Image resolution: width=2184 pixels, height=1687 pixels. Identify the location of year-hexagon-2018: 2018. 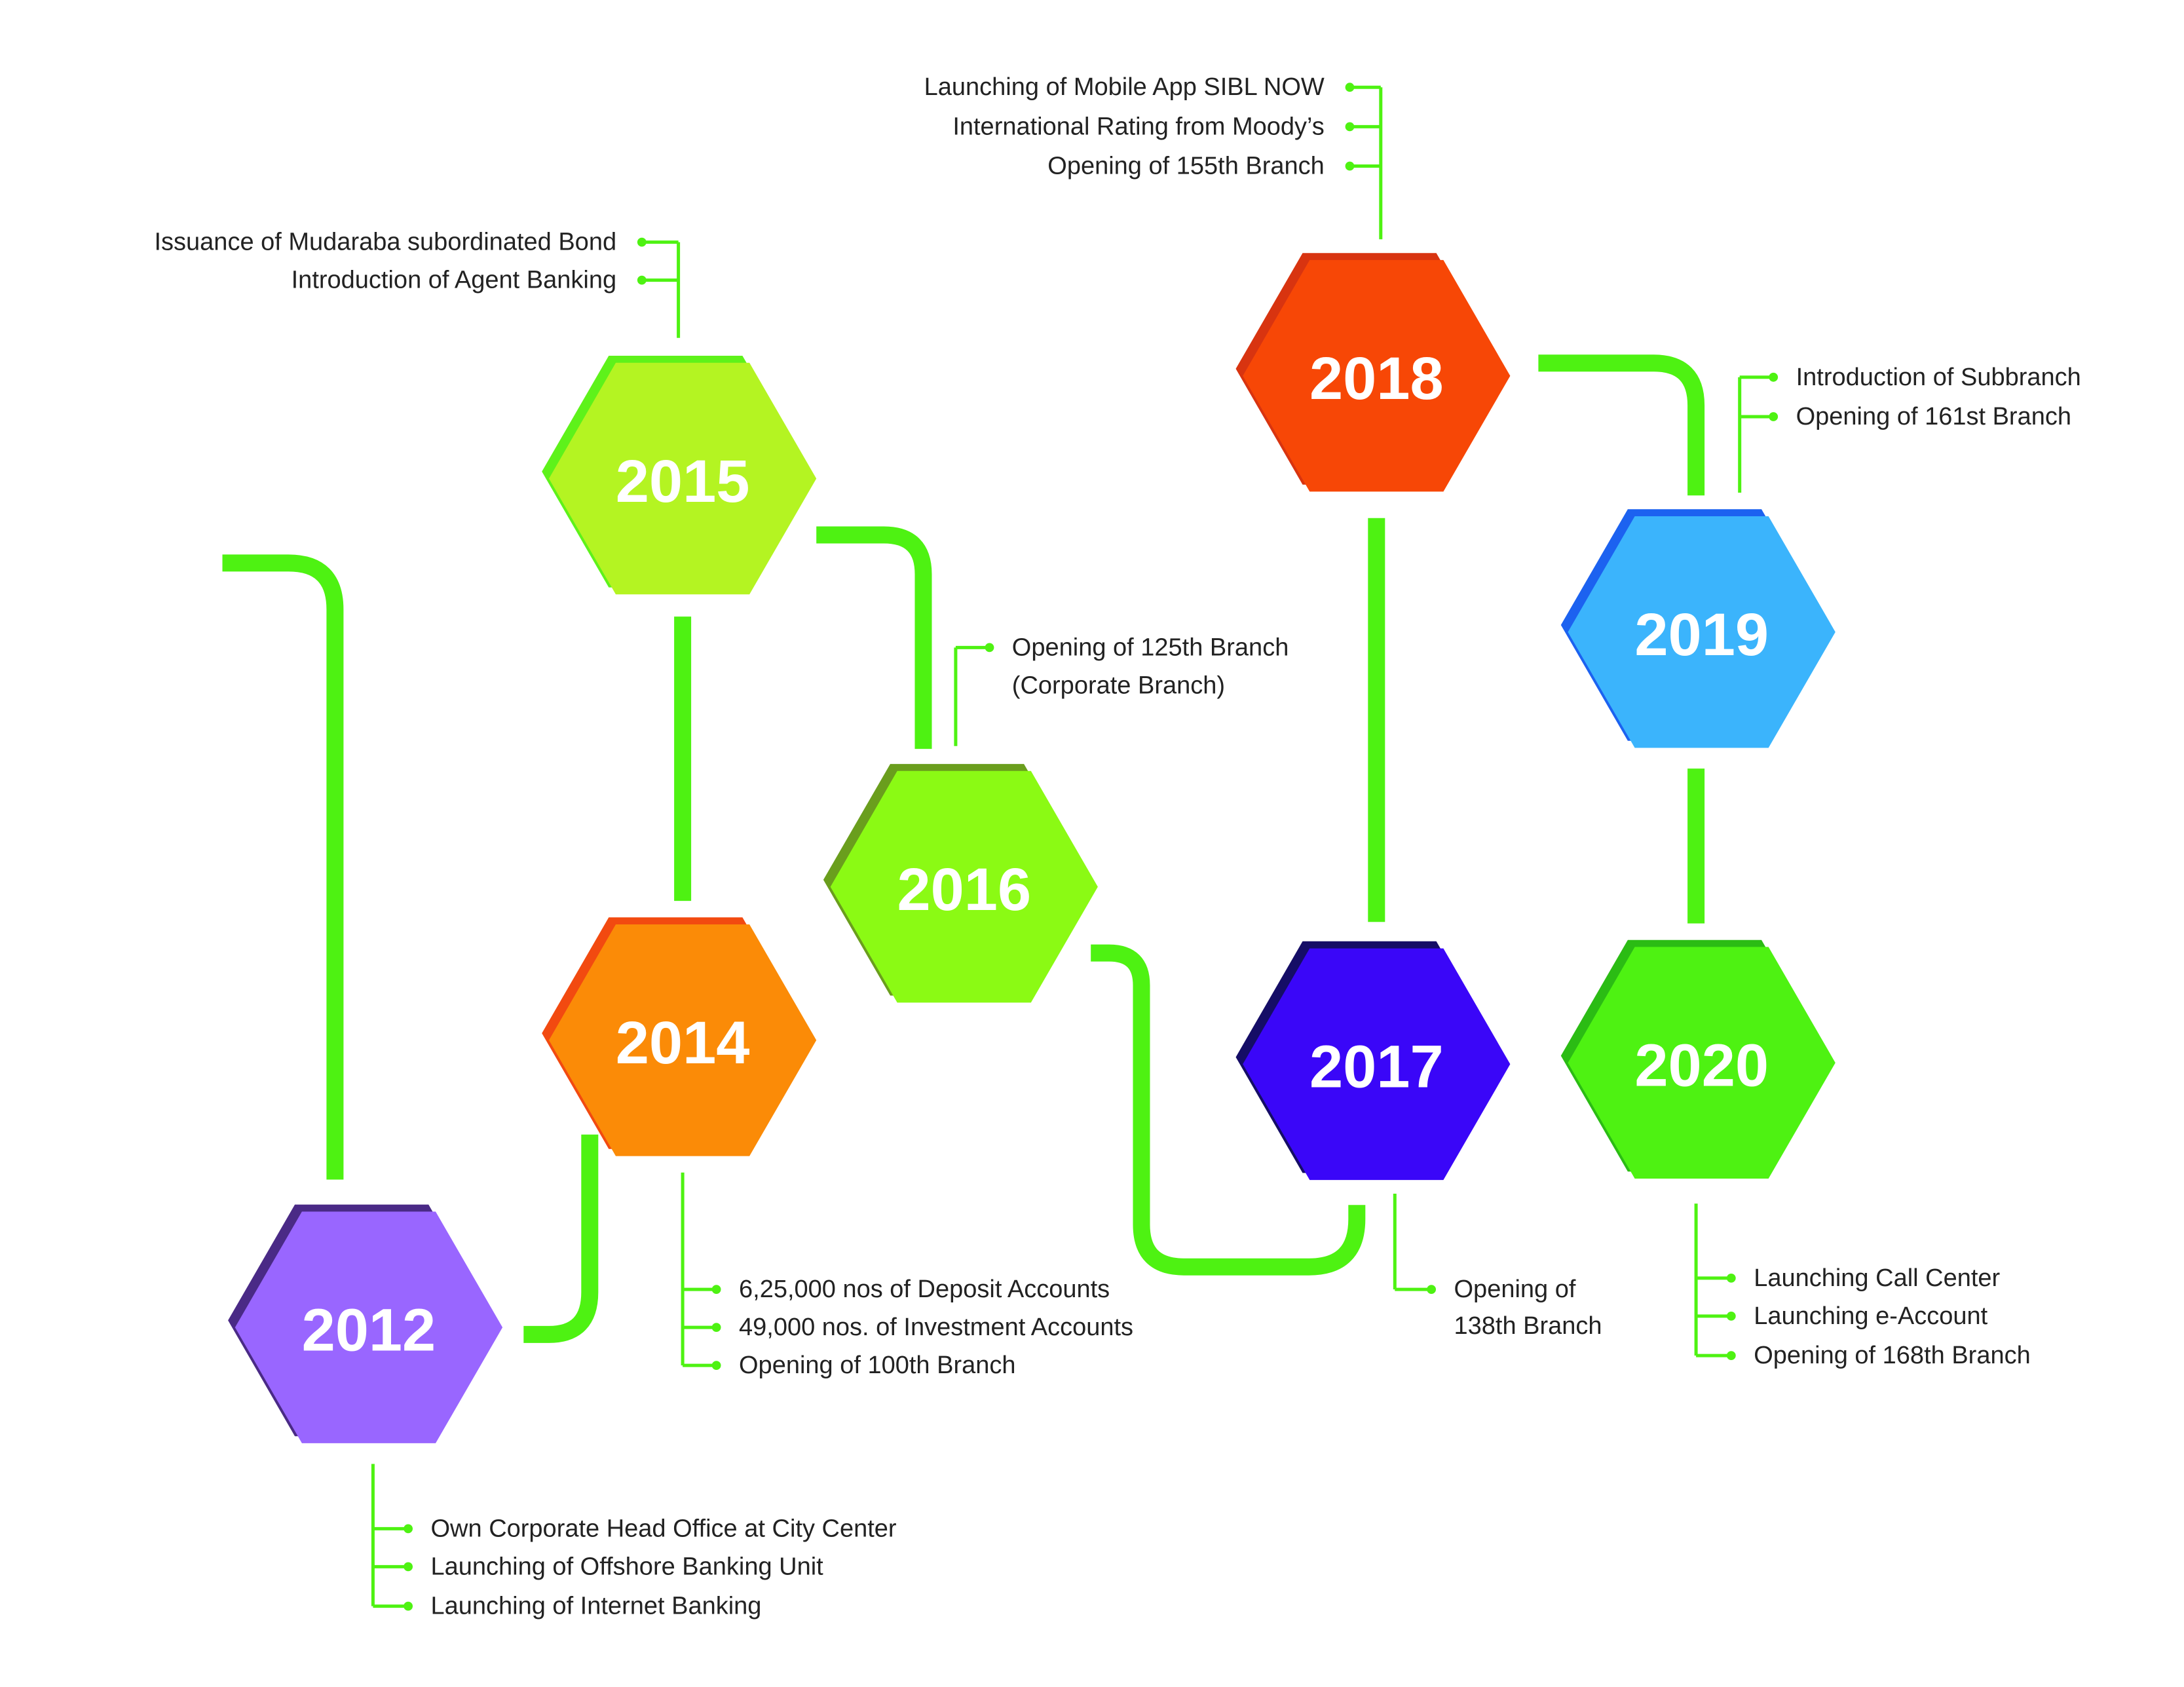
(1373, 372).